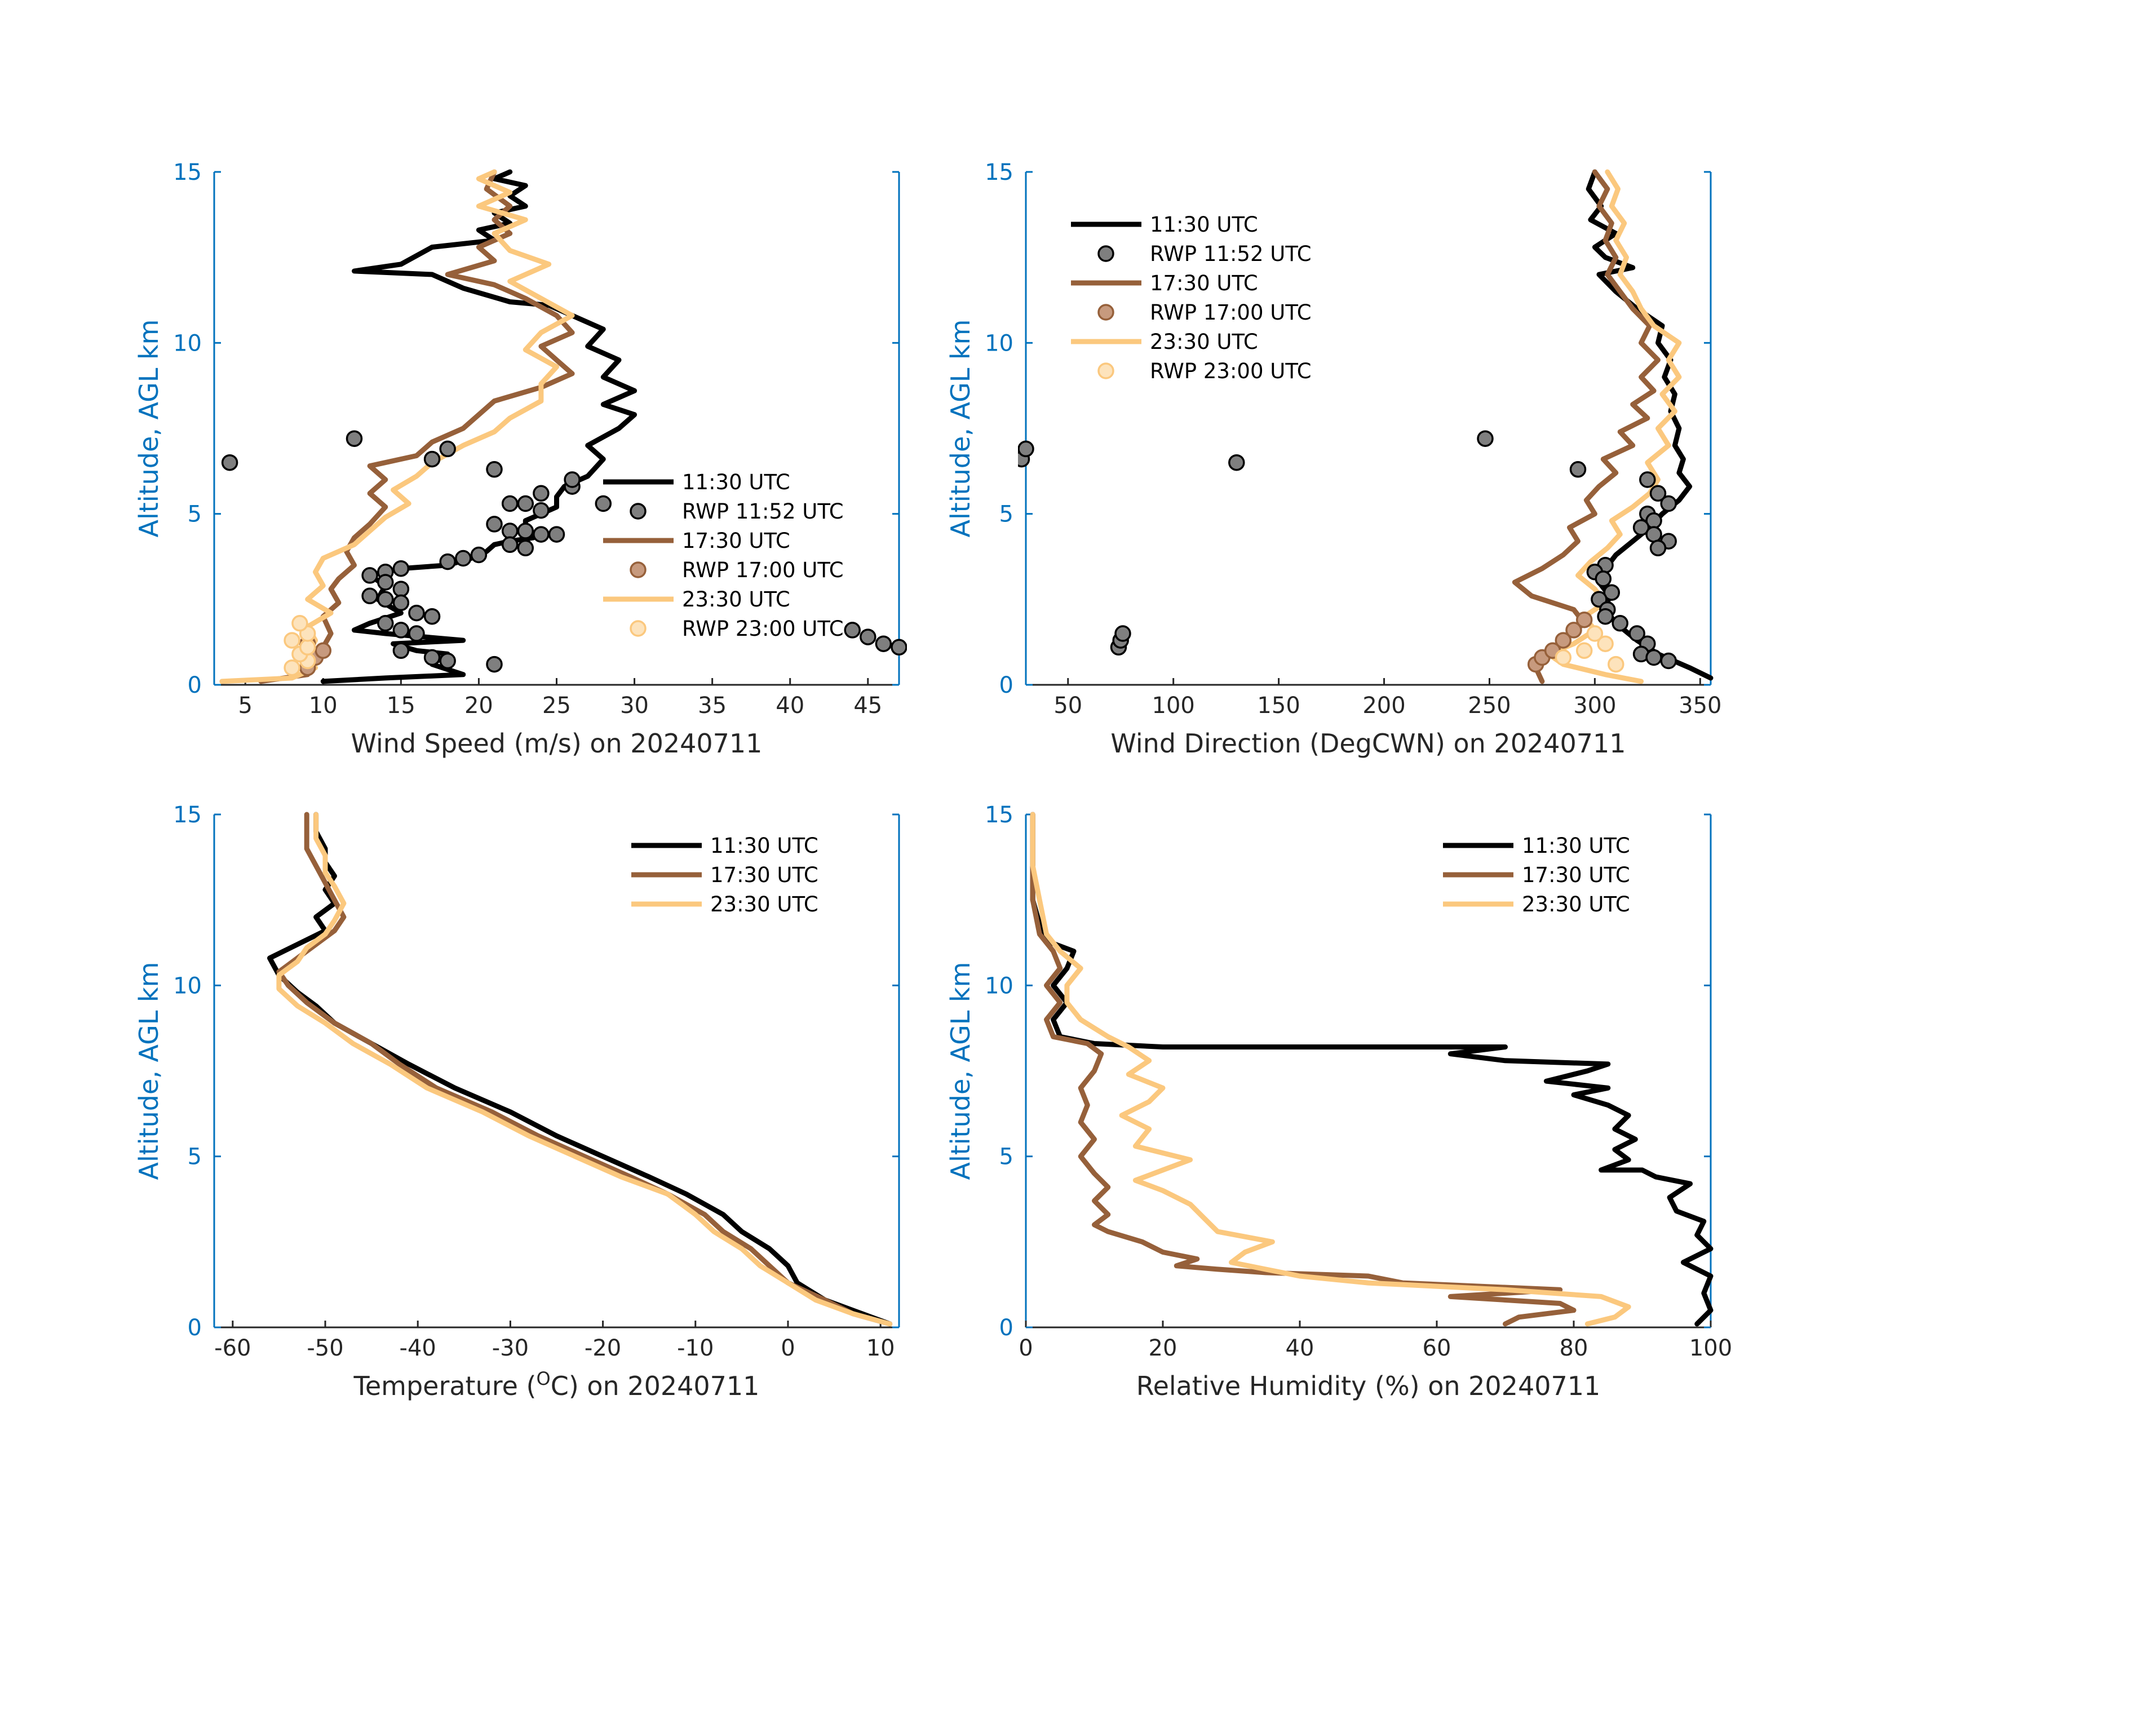 This screenshot has height=1736, width=2156. I want to click on legend-marker-rwp2300, so click(1106, 370).